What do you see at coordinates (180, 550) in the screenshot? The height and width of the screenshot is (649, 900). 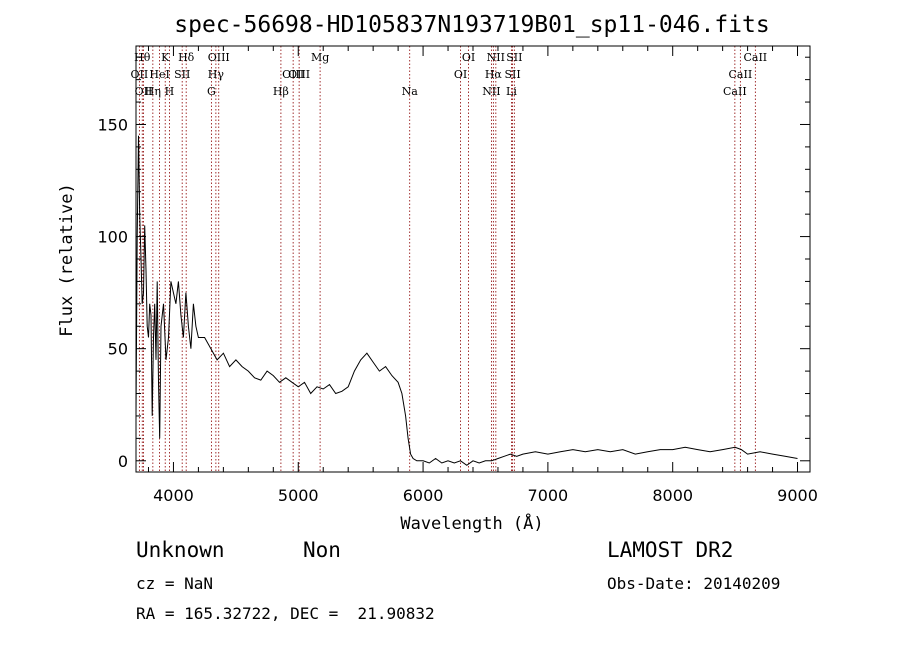 I see `class-label: Unknown` at bounding box center [180, 550].